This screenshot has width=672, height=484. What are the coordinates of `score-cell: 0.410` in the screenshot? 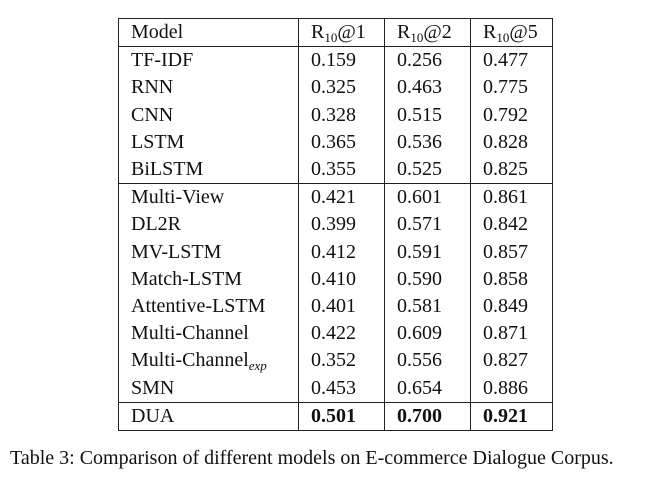 It's located at (341, 279).